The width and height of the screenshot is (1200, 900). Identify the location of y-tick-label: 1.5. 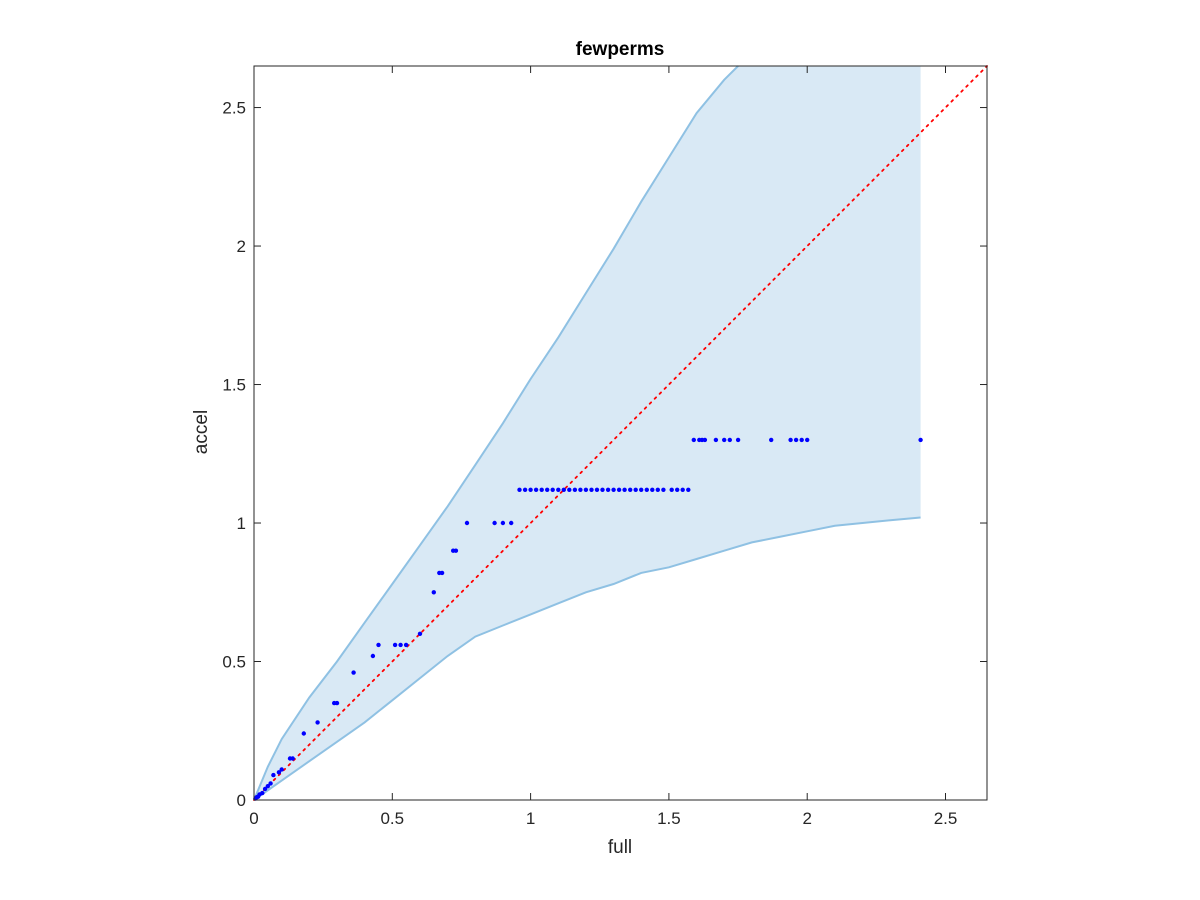
(234, 385).